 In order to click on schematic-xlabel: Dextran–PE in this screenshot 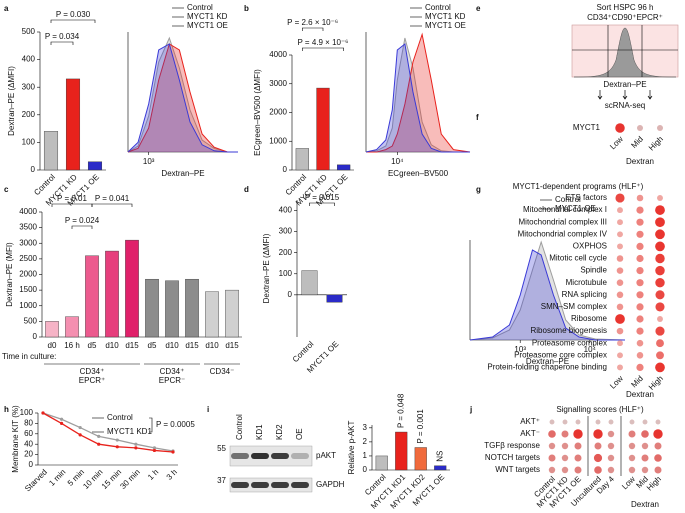, I will do `click(624, 84)`.